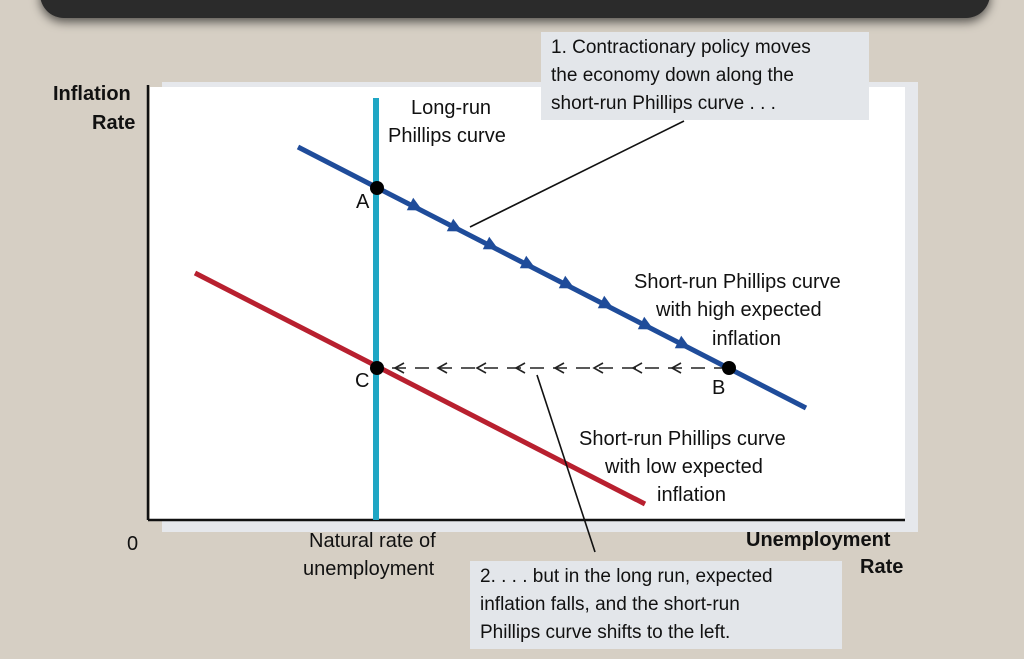 Image resolution: width=1024 pixels, height=659 pixels. What do you see at coordinates (719, 388) in the screenshot?
I see `point-b-label: B` at bounding box center [719, 388].